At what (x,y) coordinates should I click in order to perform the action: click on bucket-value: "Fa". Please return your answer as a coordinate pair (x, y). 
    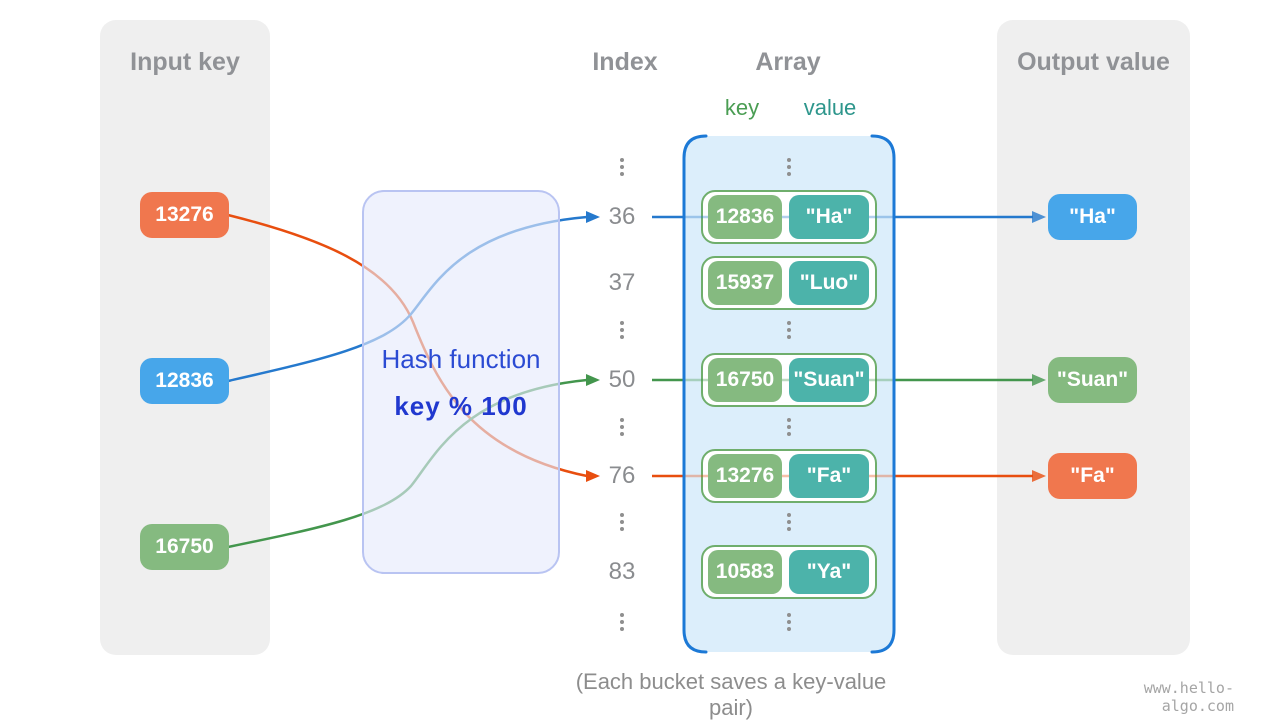
    Looking at the image, I should click on (829, 476).